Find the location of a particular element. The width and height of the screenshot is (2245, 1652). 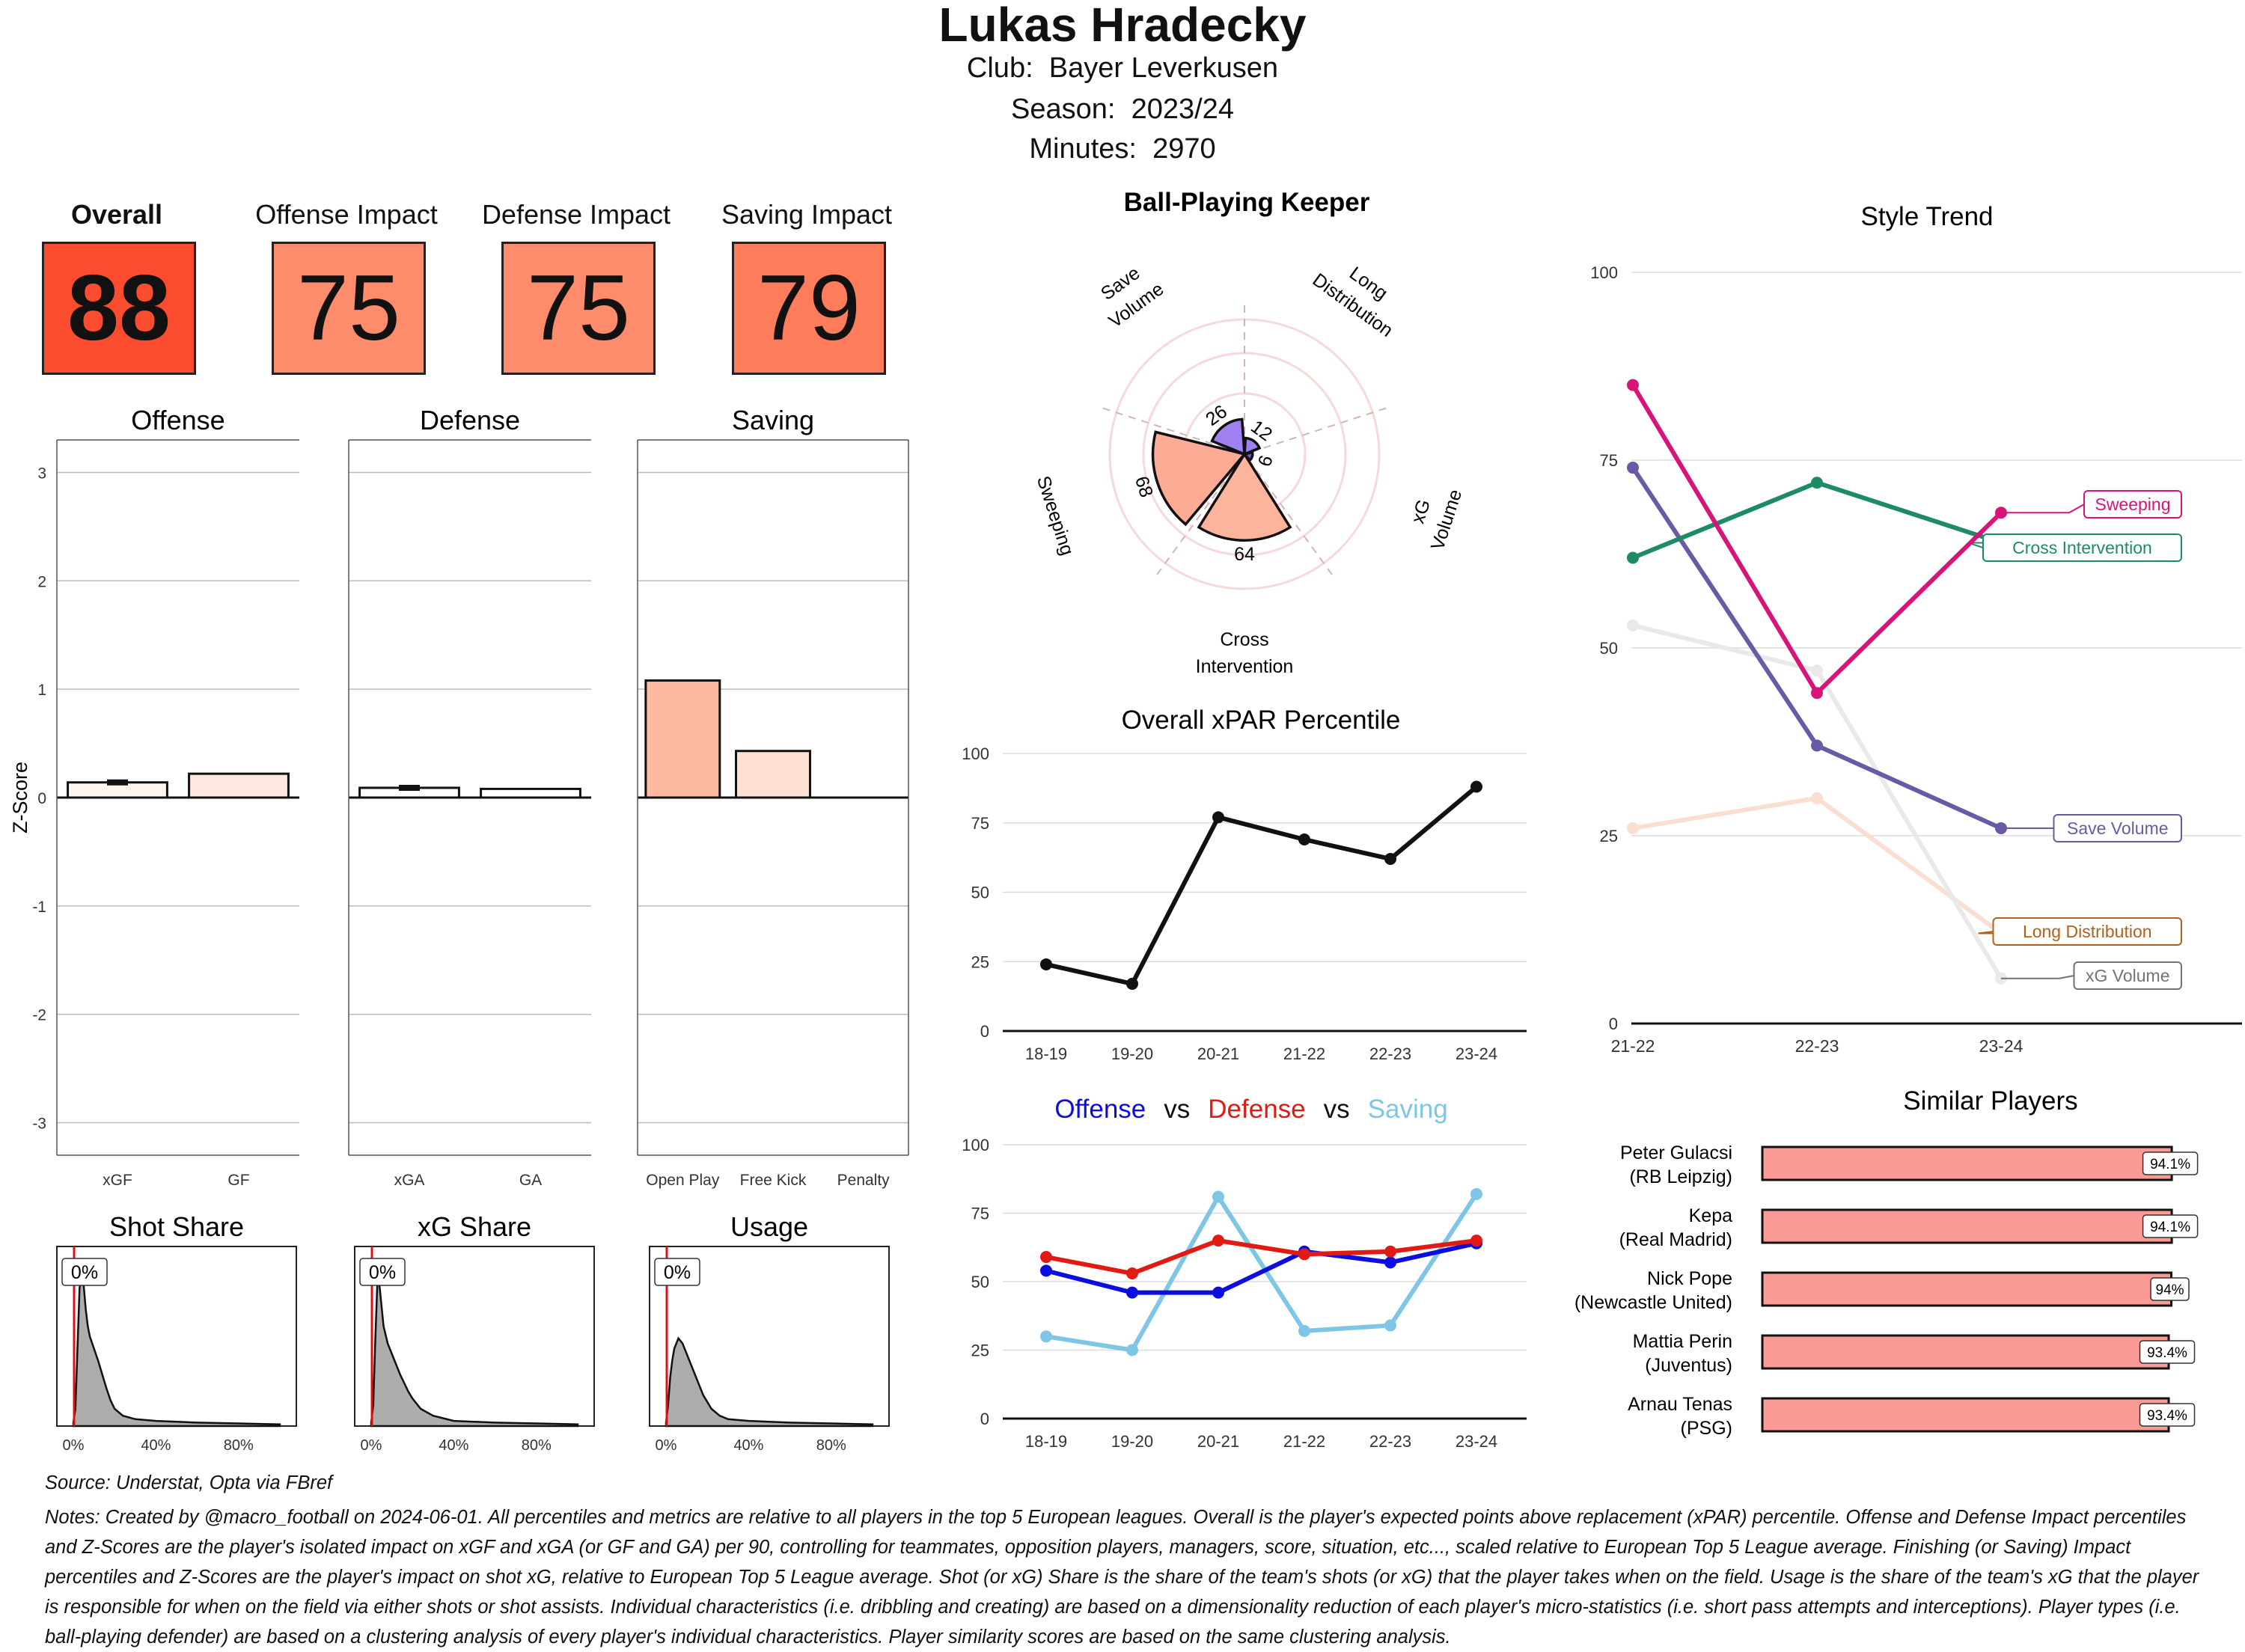

radar-axis-label-line: Intervention is located at coordinates (1245, 666).